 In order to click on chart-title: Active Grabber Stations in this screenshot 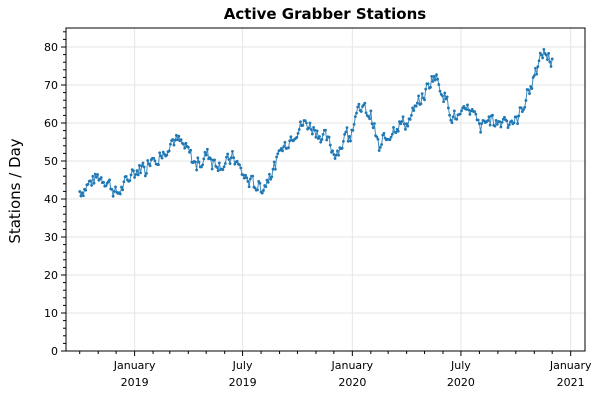, I will do `click(325, 14)`.